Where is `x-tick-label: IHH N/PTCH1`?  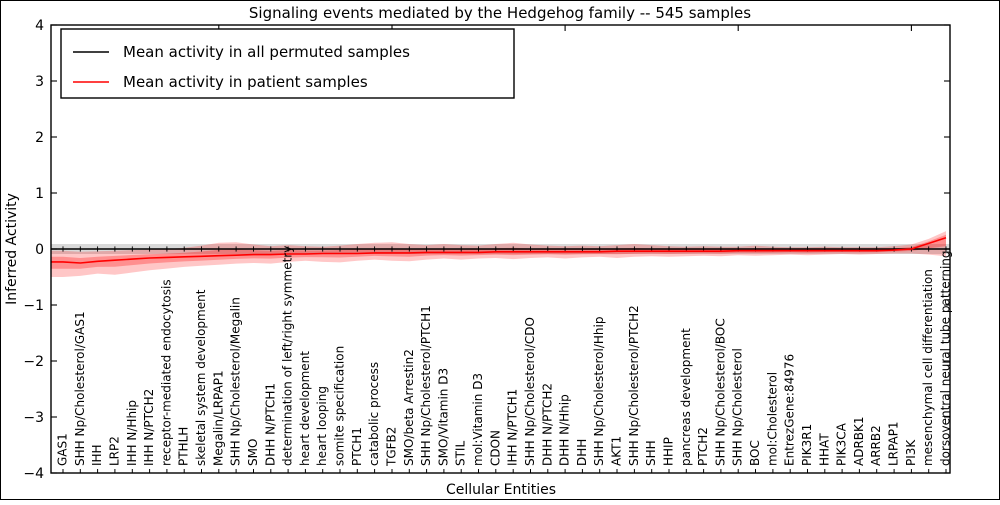 x-tick-label: IHH N/PTCH1 is located at coordinates (513, 427).